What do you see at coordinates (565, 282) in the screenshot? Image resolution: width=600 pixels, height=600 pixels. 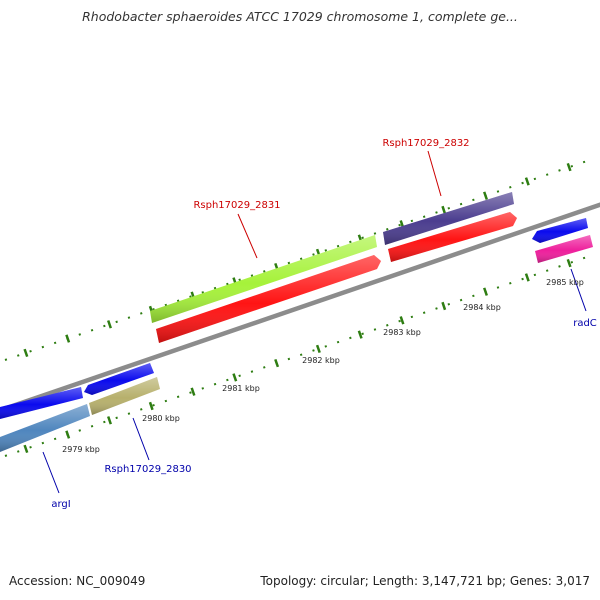 I see `scale-label-2985: 2985 kbp` at bounding box center [565, 282].